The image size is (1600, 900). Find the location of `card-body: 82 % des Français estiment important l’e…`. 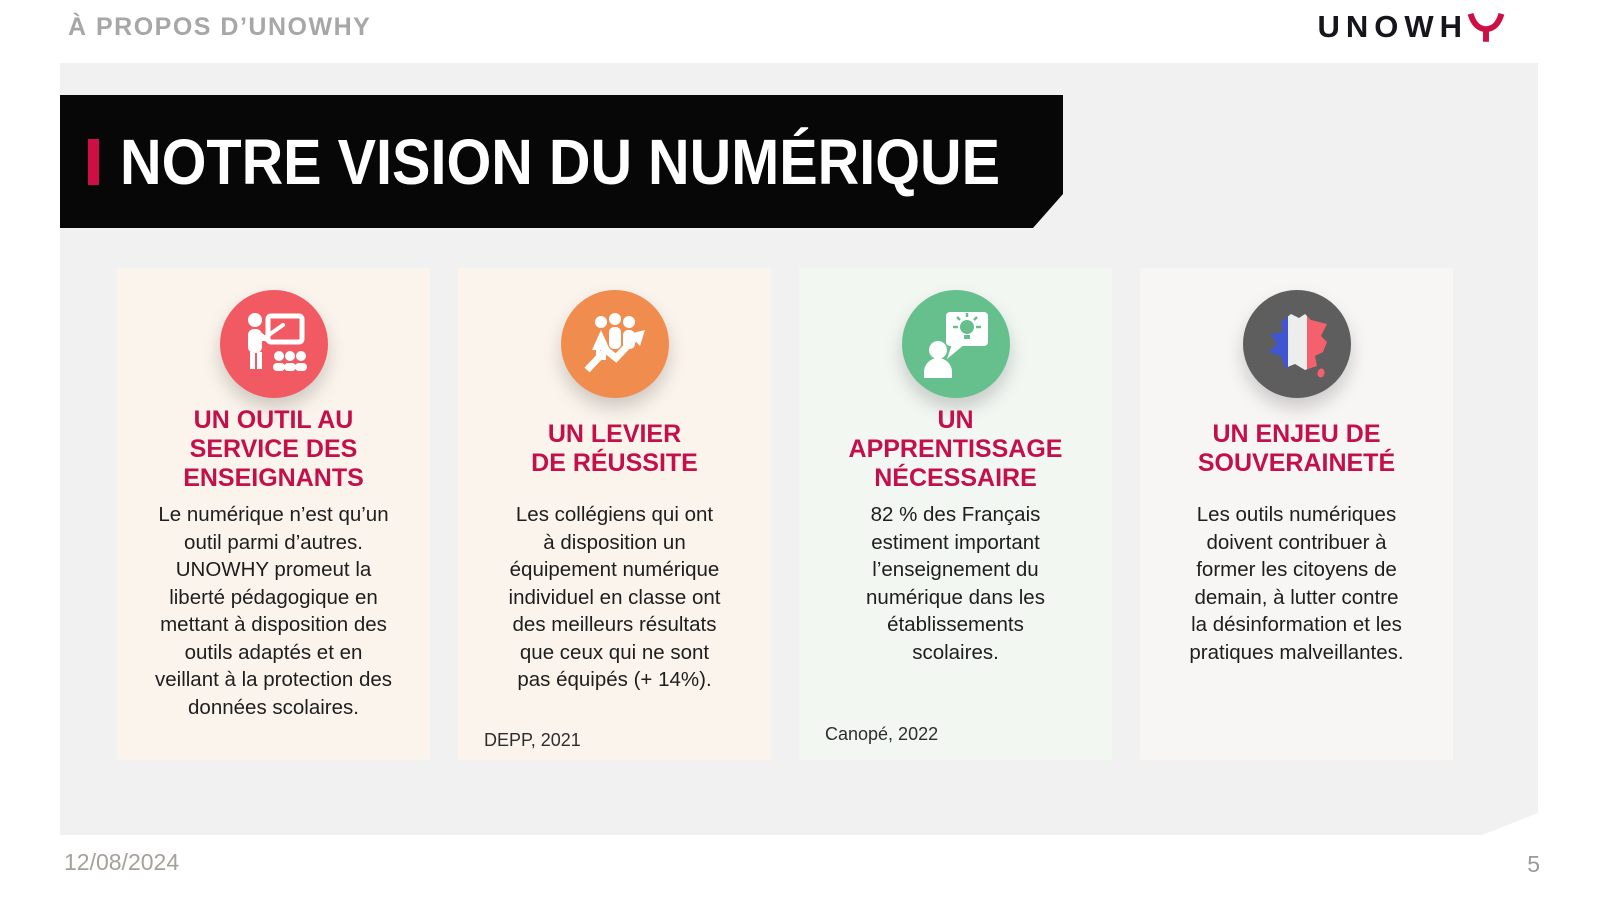

card-body: 82 % des Français estiment important l’e… is located at coordinates (955, 583).